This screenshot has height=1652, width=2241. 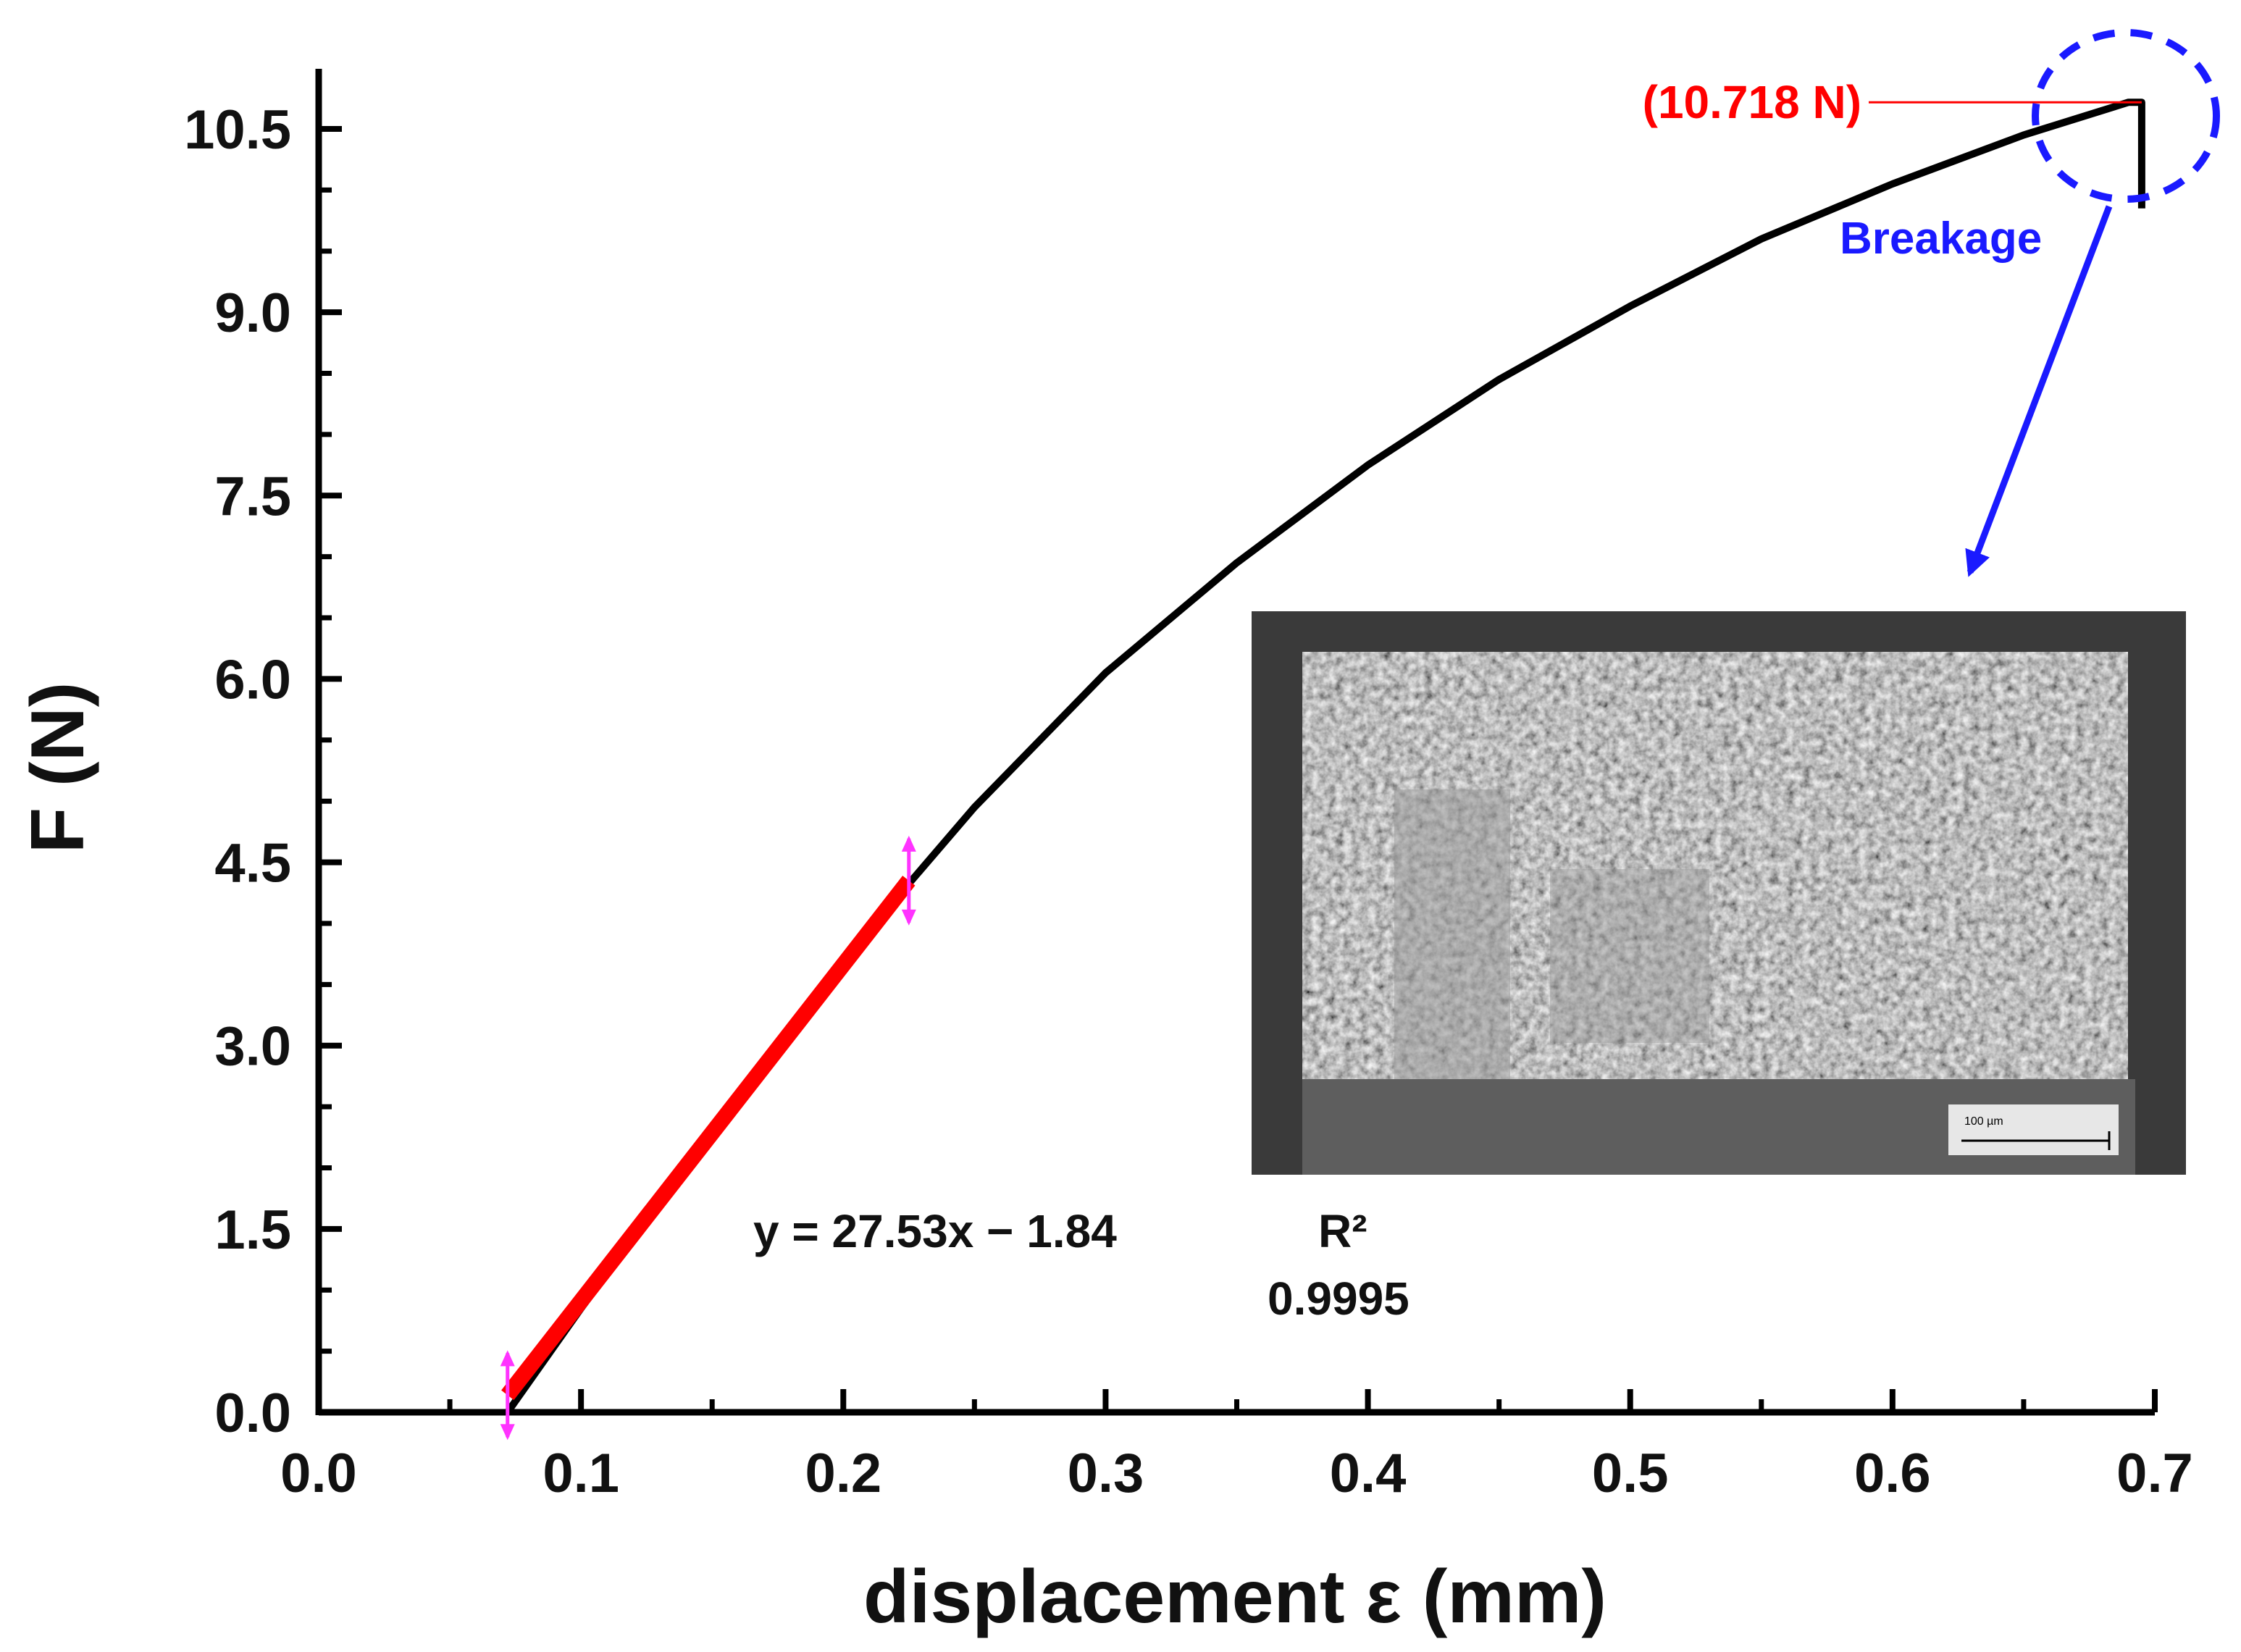 I want to click on breakage-circle, so click(x=2126, y=116).